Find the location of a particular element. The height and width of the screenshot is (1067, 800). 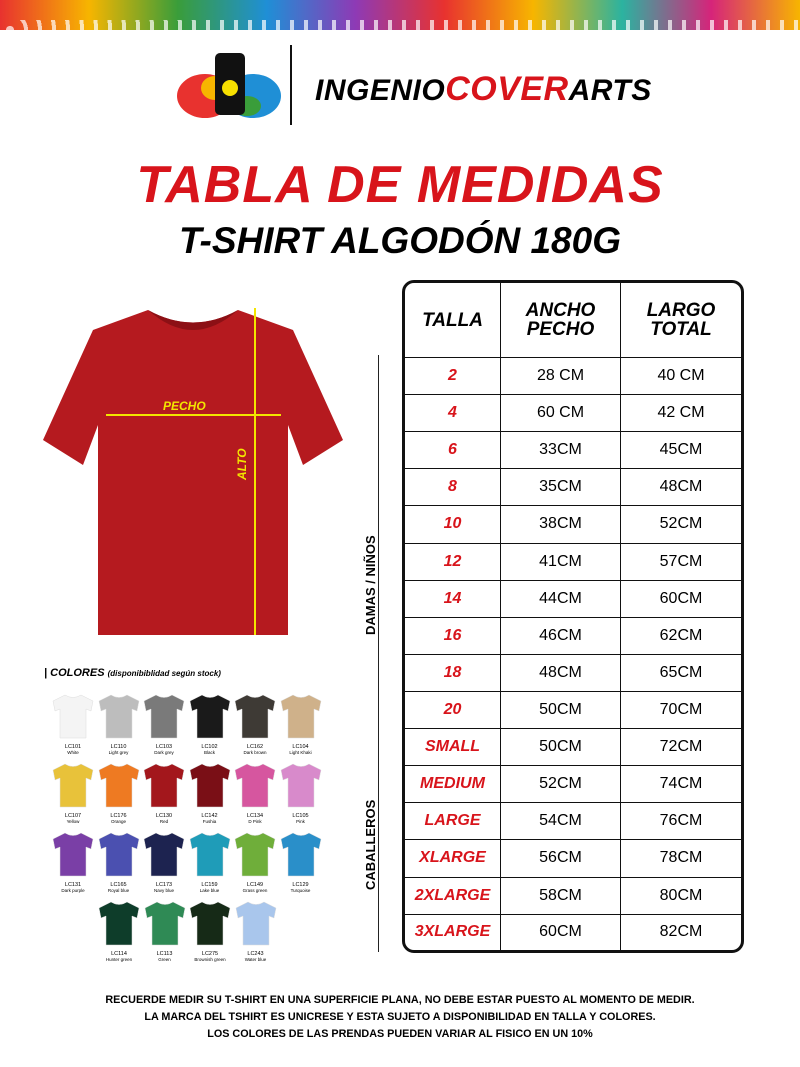

colors-note: (disponibiblidad según stock) is located at coordinates (164, 673).